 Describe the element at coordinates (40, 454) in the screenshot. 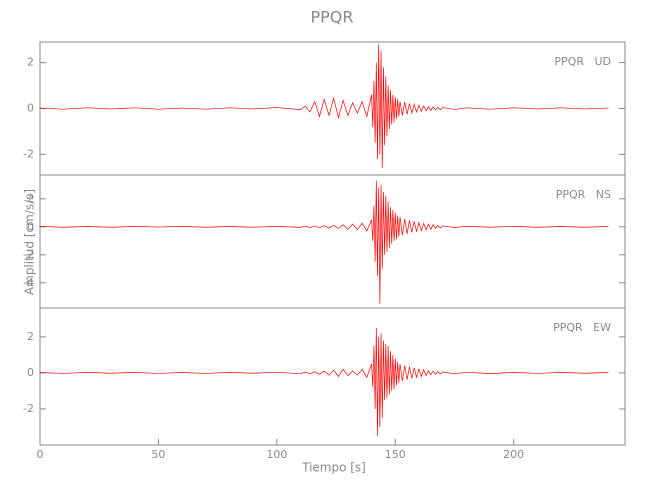

I see `x-tick-label: 0` at that location.